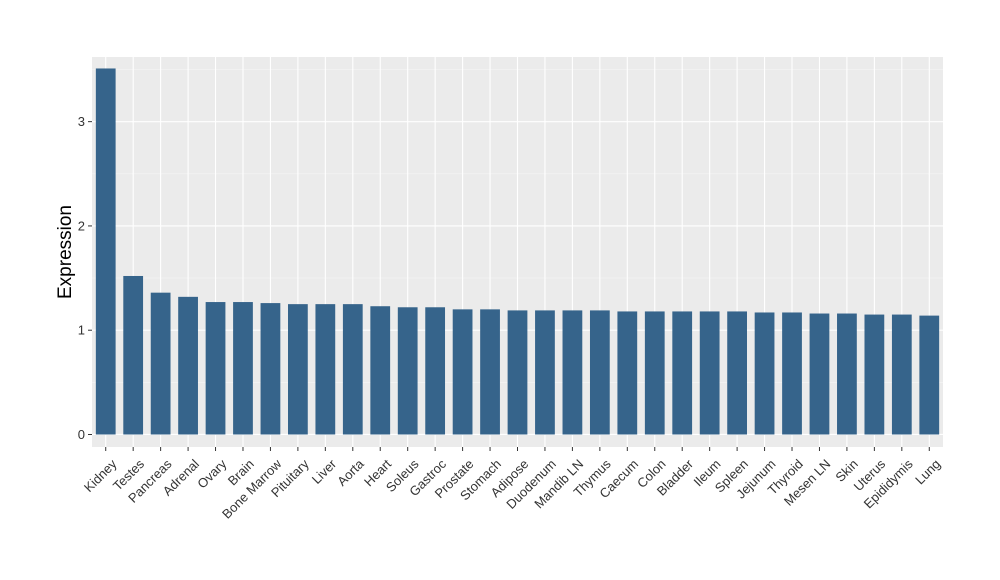 This screenshot has height=580, width=1000. Describe the element at coordinates (211, 473) in the screenshot. I see `x-tick-label: Ovary` at that location.